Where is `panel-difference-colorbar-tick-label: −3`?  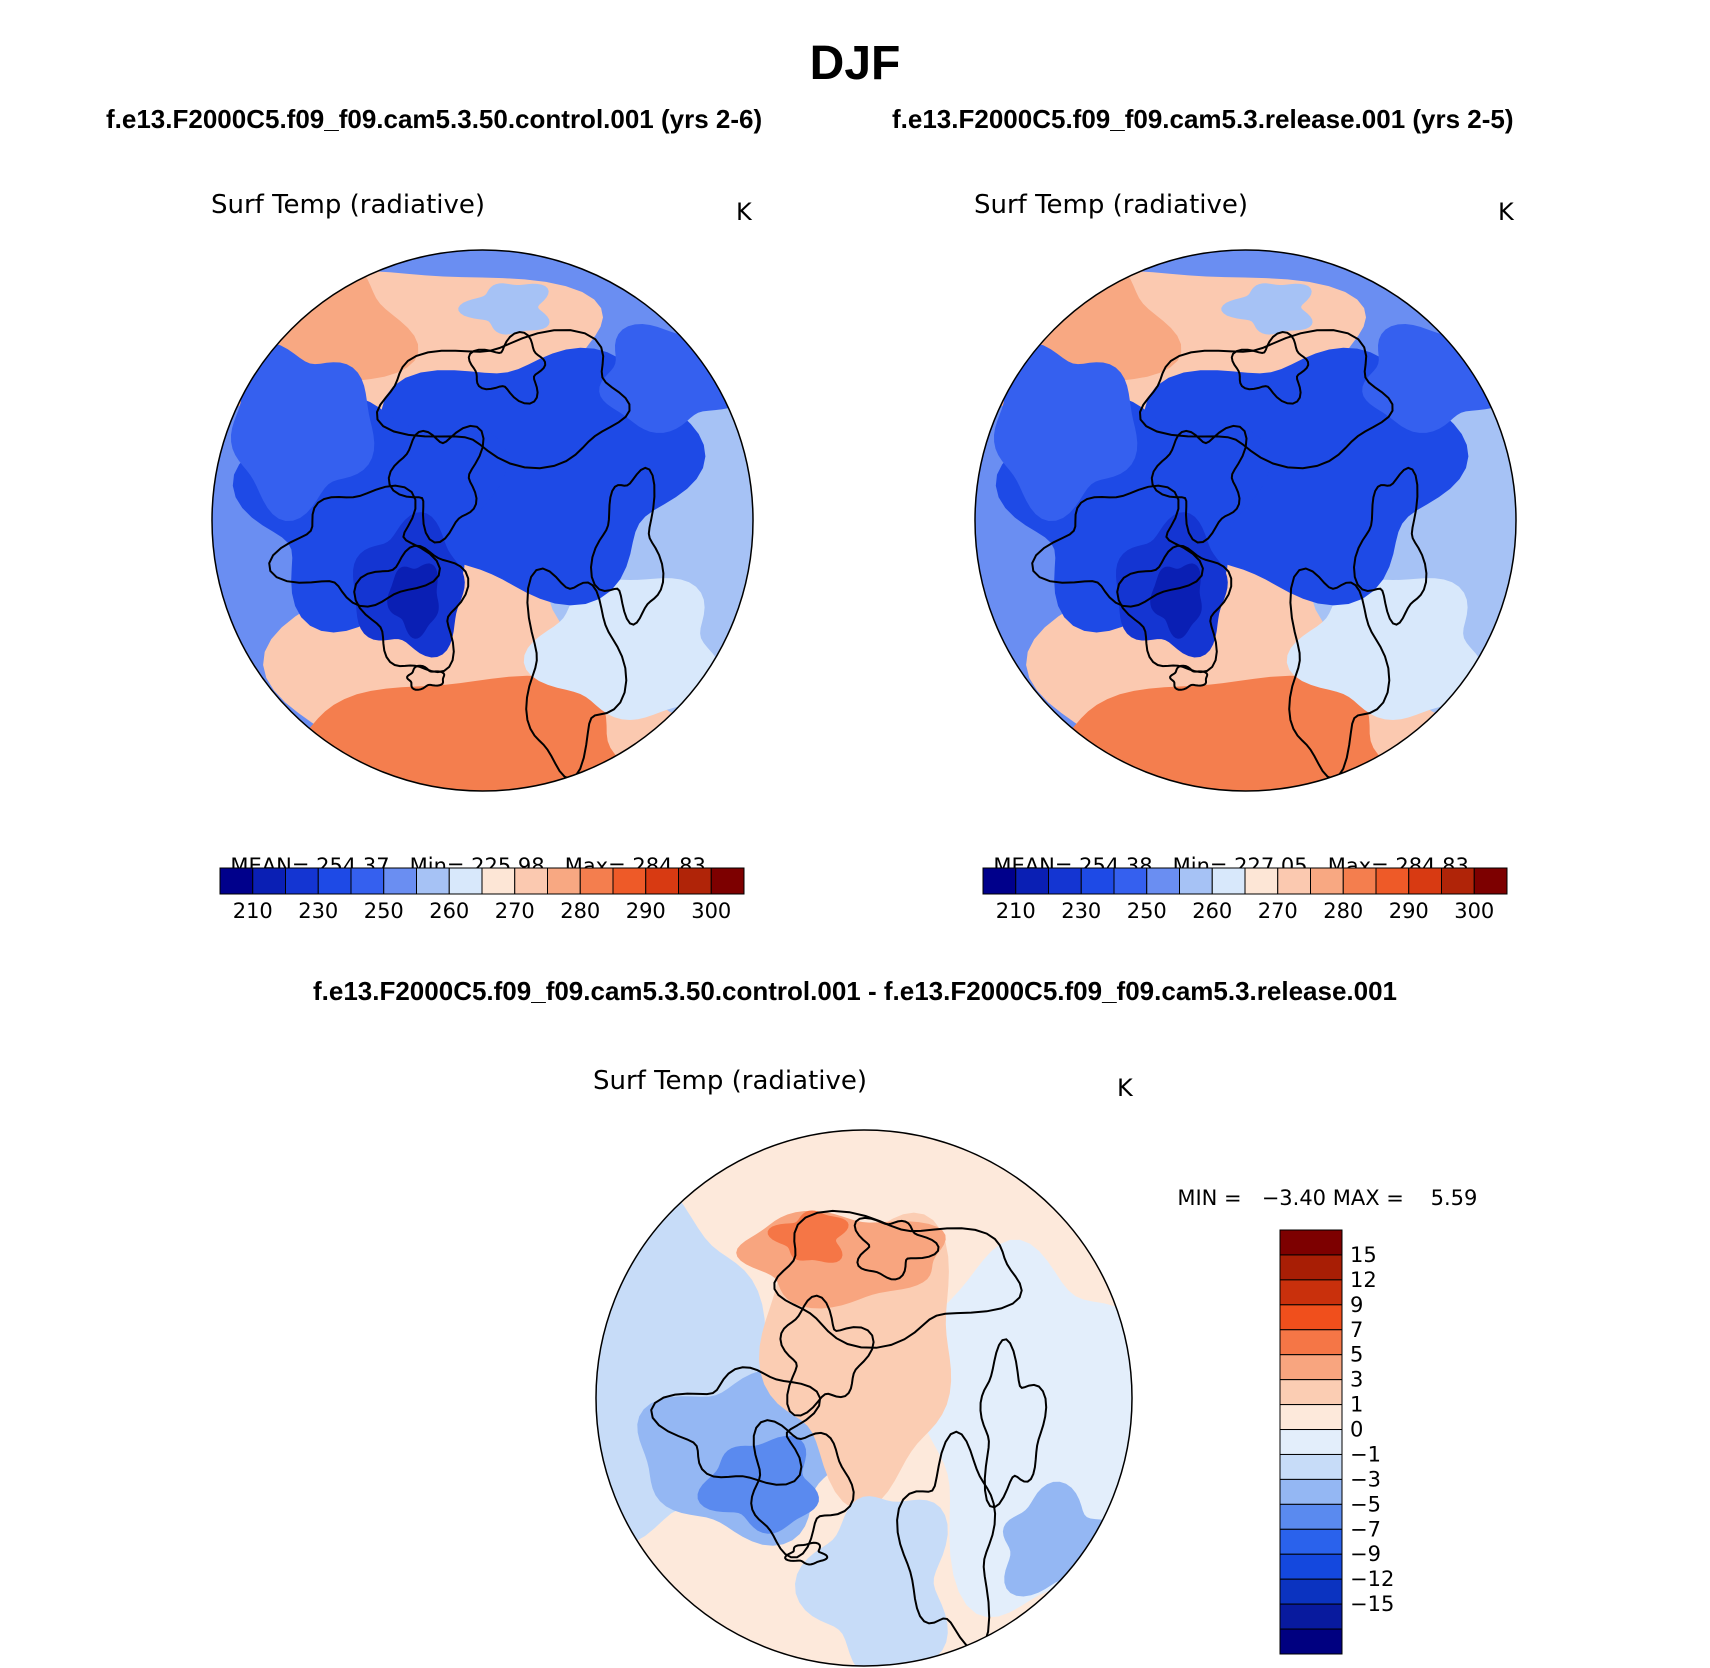 panel-difference-colorbar-tick-label: −3 is located at coordinates (1365, 1479).